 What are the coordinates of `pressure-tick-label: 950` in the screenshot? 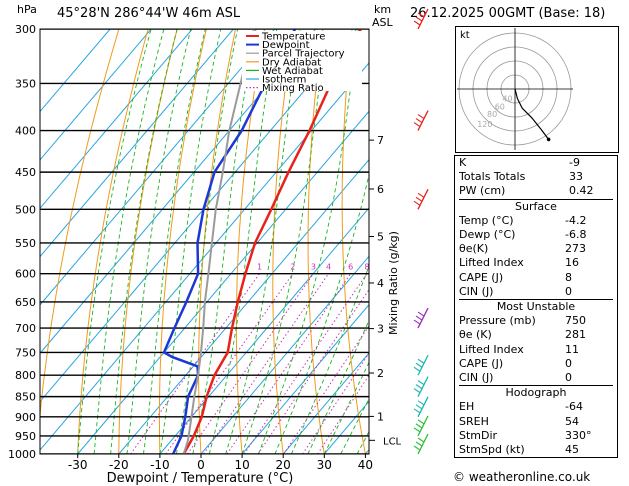 It's located at (25, 436).